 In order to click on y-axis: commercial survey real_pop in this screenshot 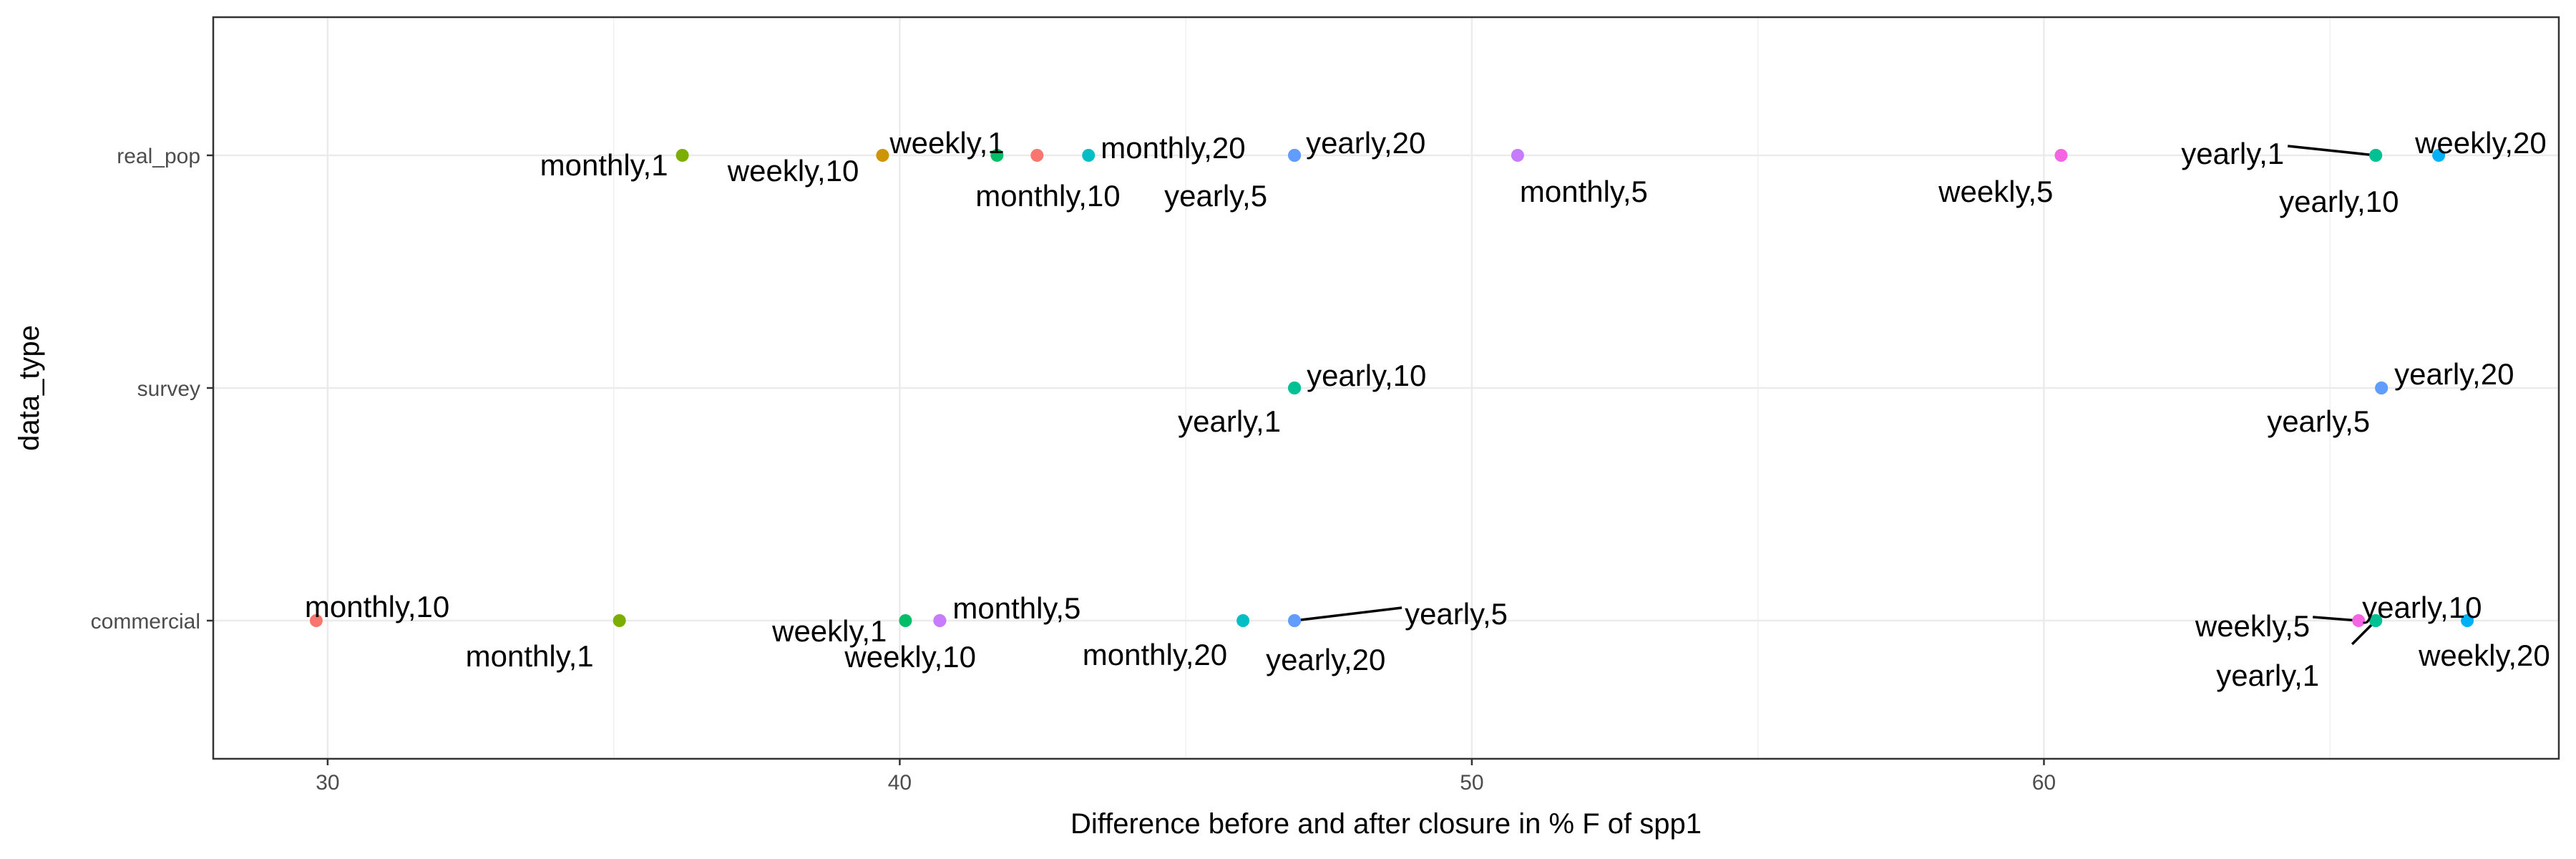, I will do `click(152, 389)`.